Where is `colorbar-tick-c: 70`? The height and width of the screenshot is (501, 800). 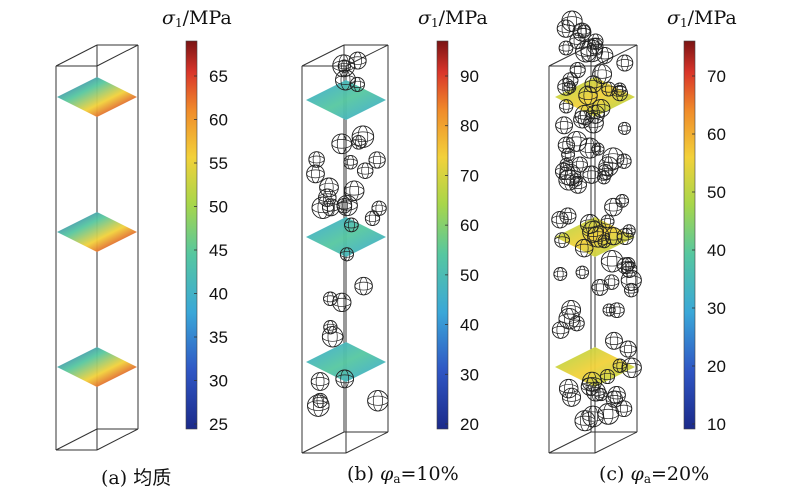 colorbar-tick-c: 70 is located at coordinates (716, 76).